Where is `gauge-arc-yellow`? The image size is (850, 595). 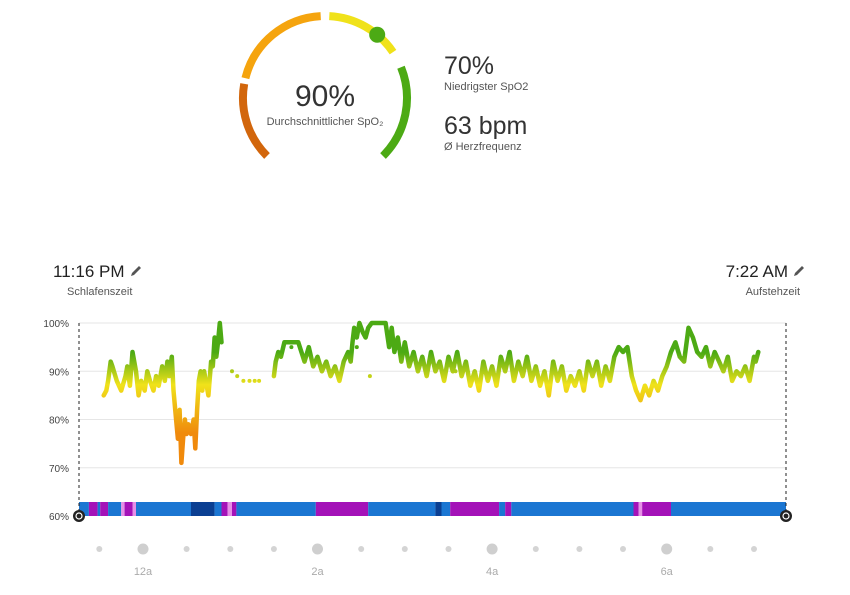
gauge-arc-yellow is located at coordinates (362, 33).